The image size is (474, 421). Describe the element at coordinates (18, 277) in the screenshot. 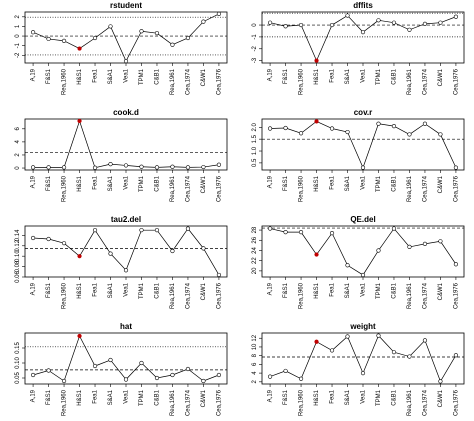

I see `y-tick-label: 0.06` at that location.